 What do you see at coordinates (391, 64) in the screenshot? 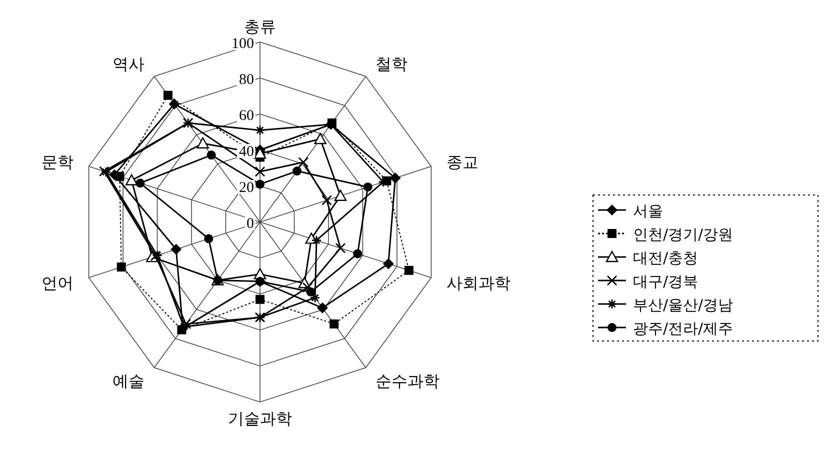
I see `spoke-label: 철학` at bounding box center [391, 64].